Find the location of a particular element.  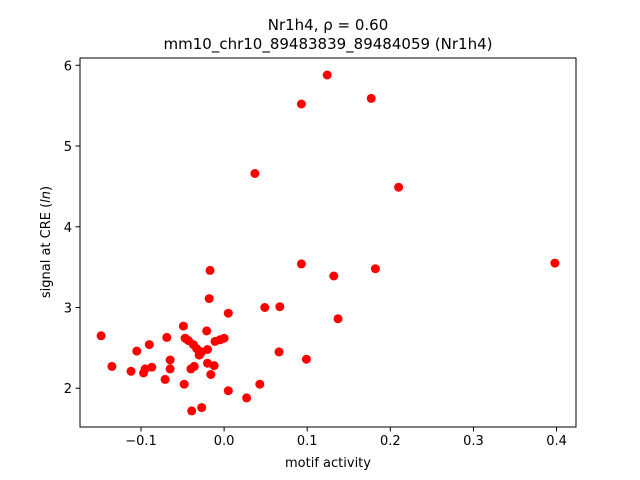

x-tick-label: 0.4 is located at coordinates (556, 441).